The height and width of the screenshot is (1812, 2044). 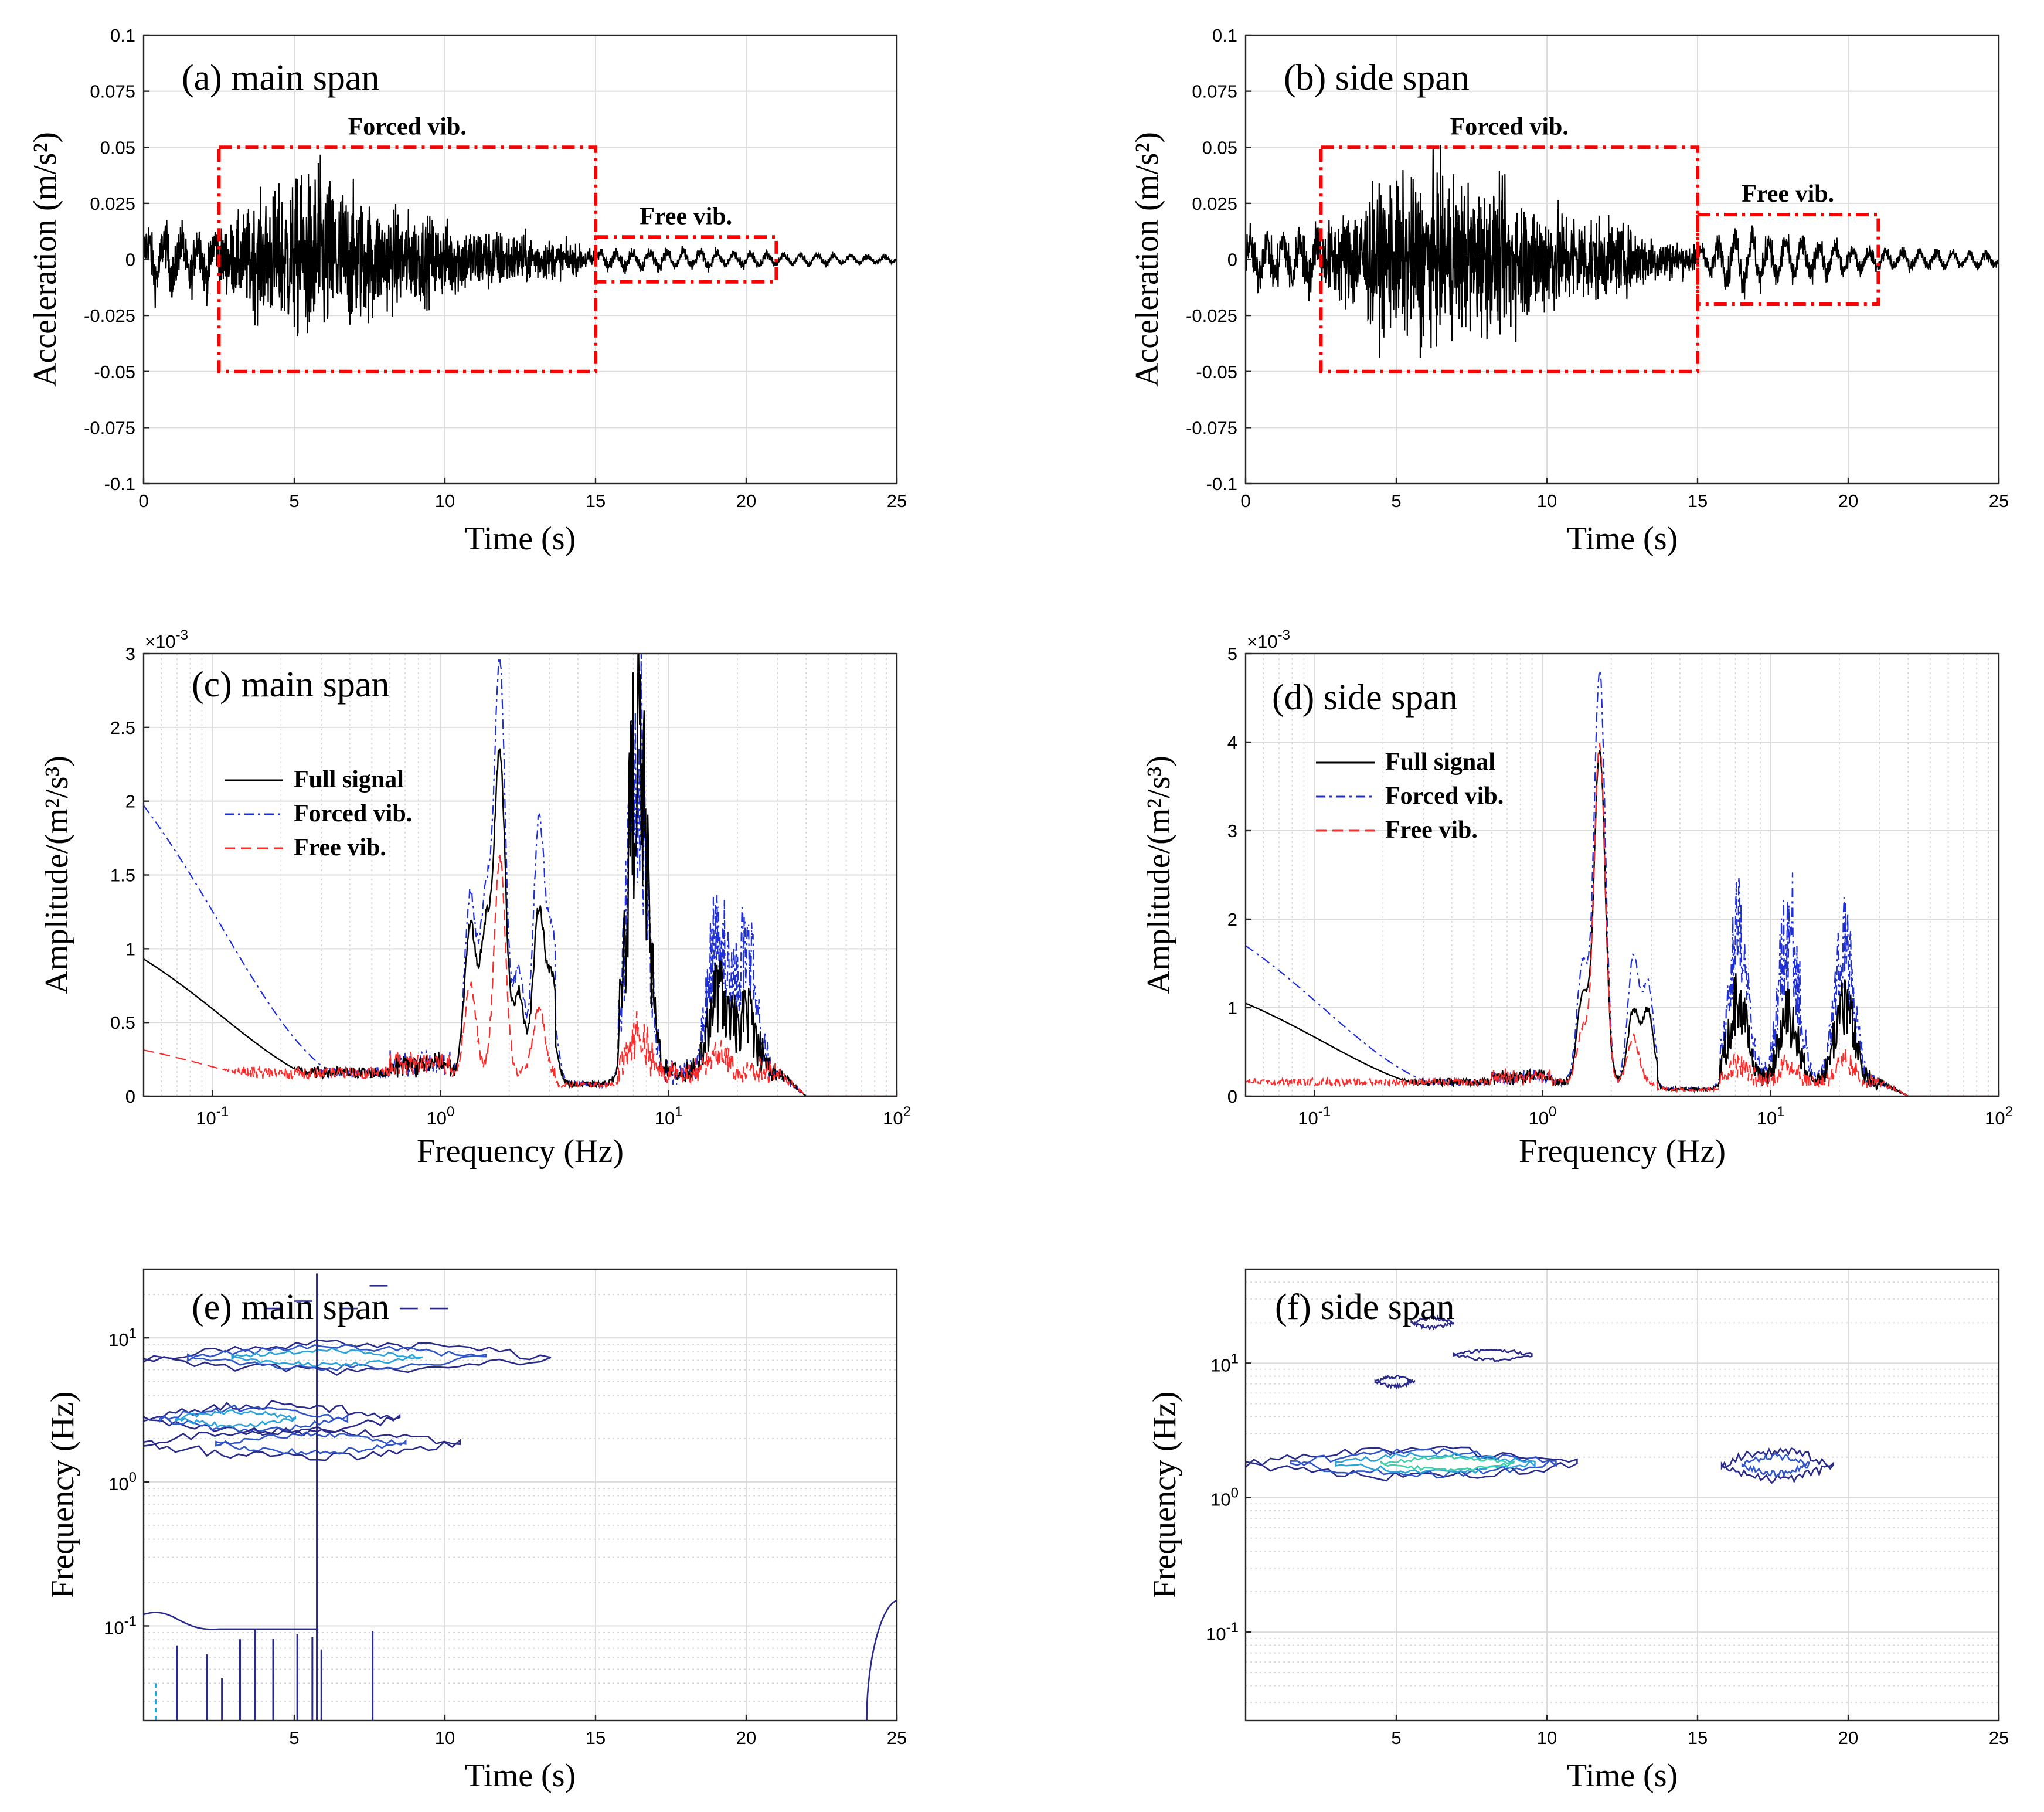 I want to click on x-axis-label-e: Time (s), so click(x=520, y=1775).